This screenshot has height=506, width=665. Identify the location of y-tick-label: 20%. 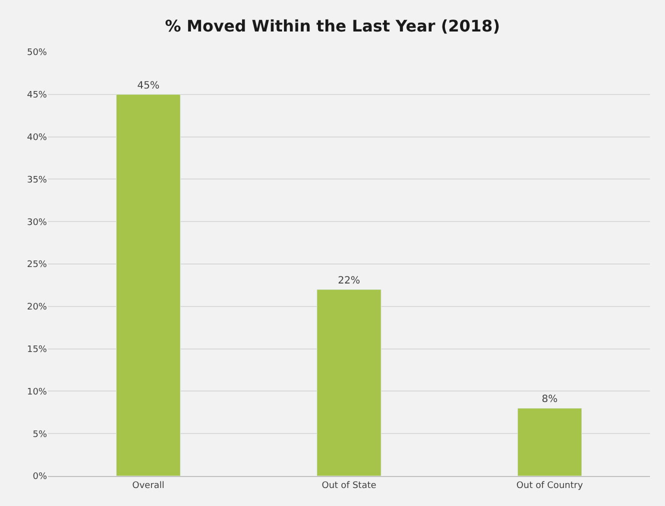
(37, 307).